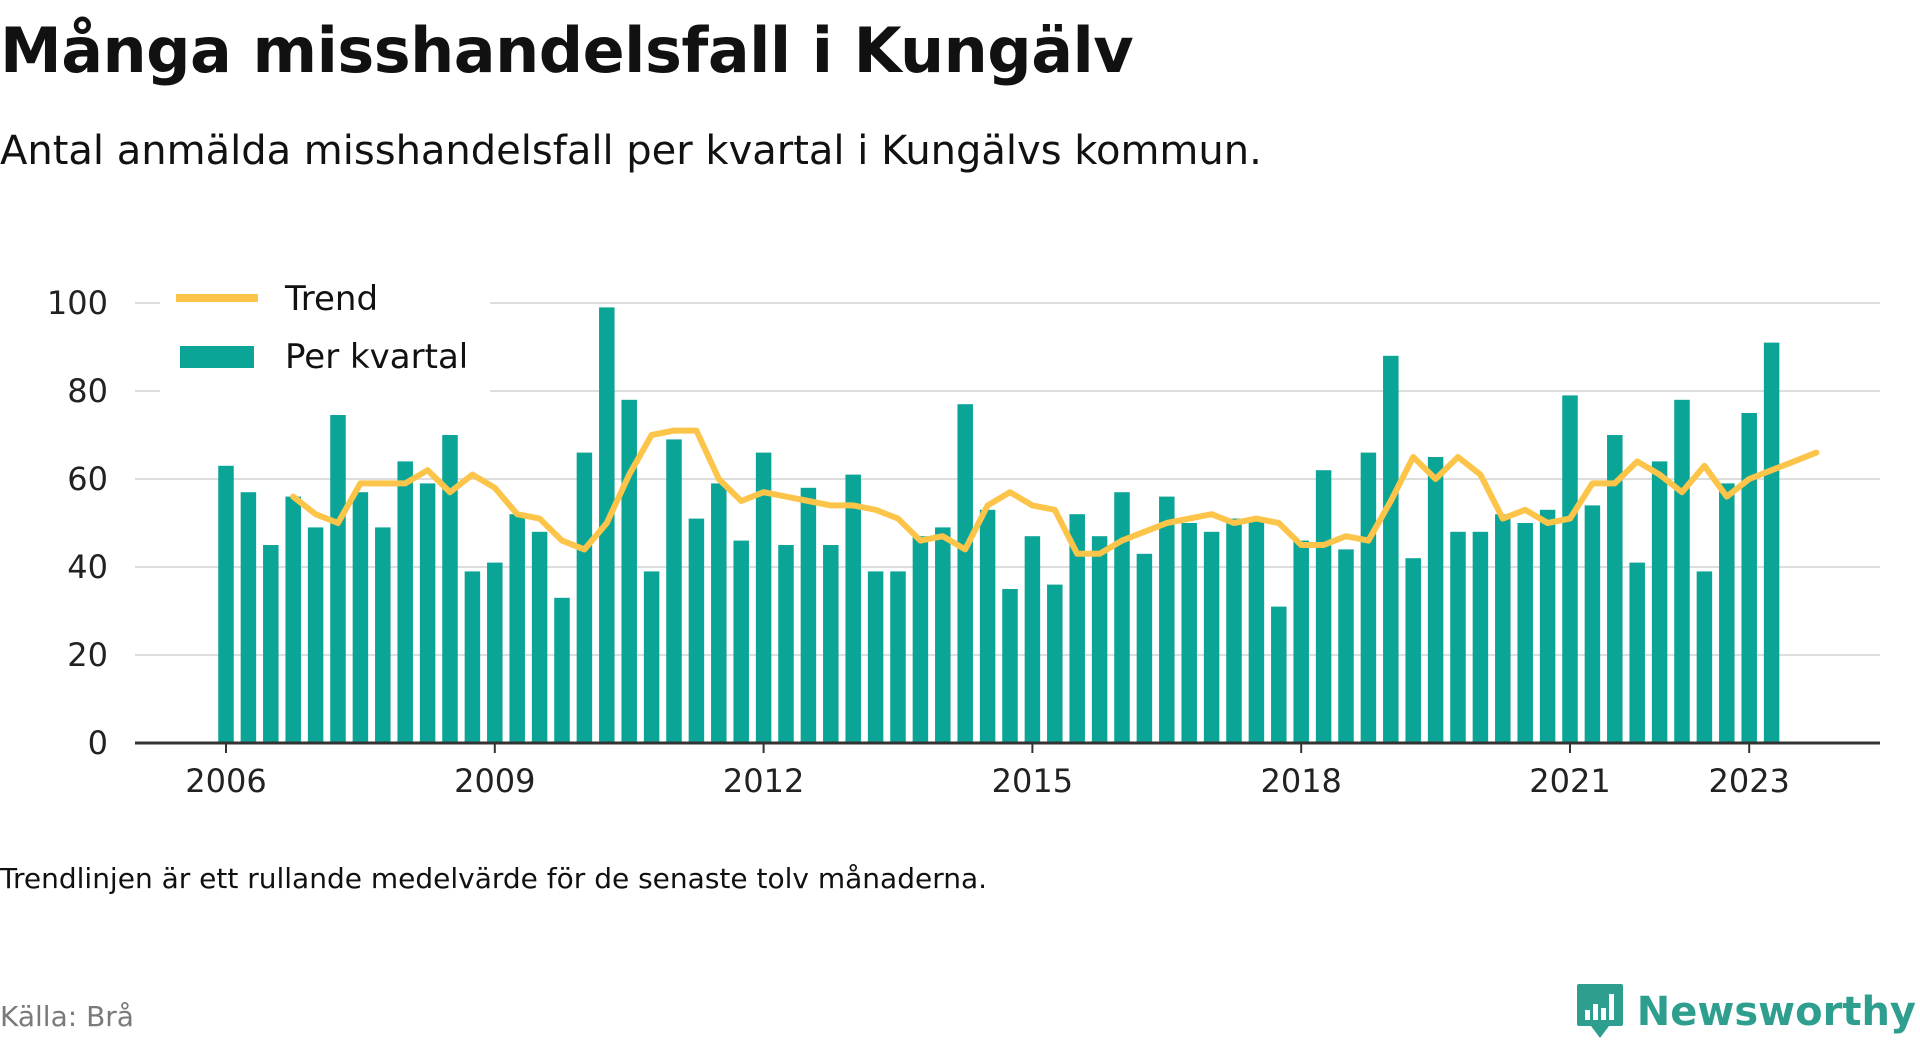  What do you see at coordinates (567, 50) in the screenshot?
I see `chart-title: Många misshandelsfall i Kungälv` at bounding box center [567, 50].